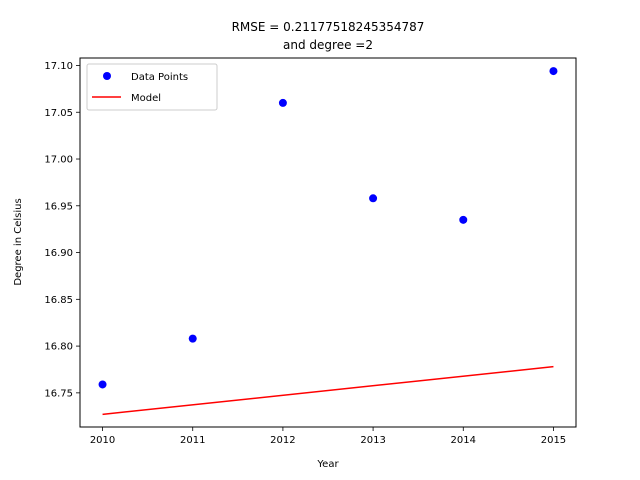 The image size is (640, 480). What do you see at coordinates (282, 102) in the screenshot?
I see `data-point-2012` at bounding box center [282, 102].